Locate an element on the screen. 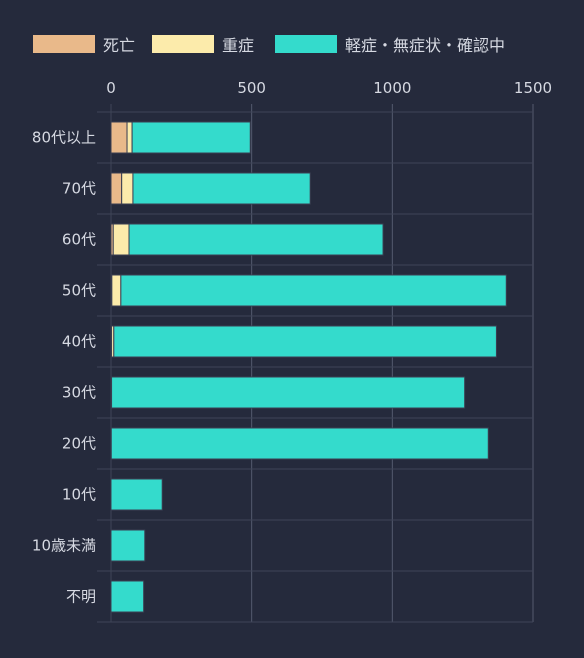 This screenshot has height=658, width=584. x-axis-ticks: 0 500 1000 1500 is located at coordinates (329, 88).